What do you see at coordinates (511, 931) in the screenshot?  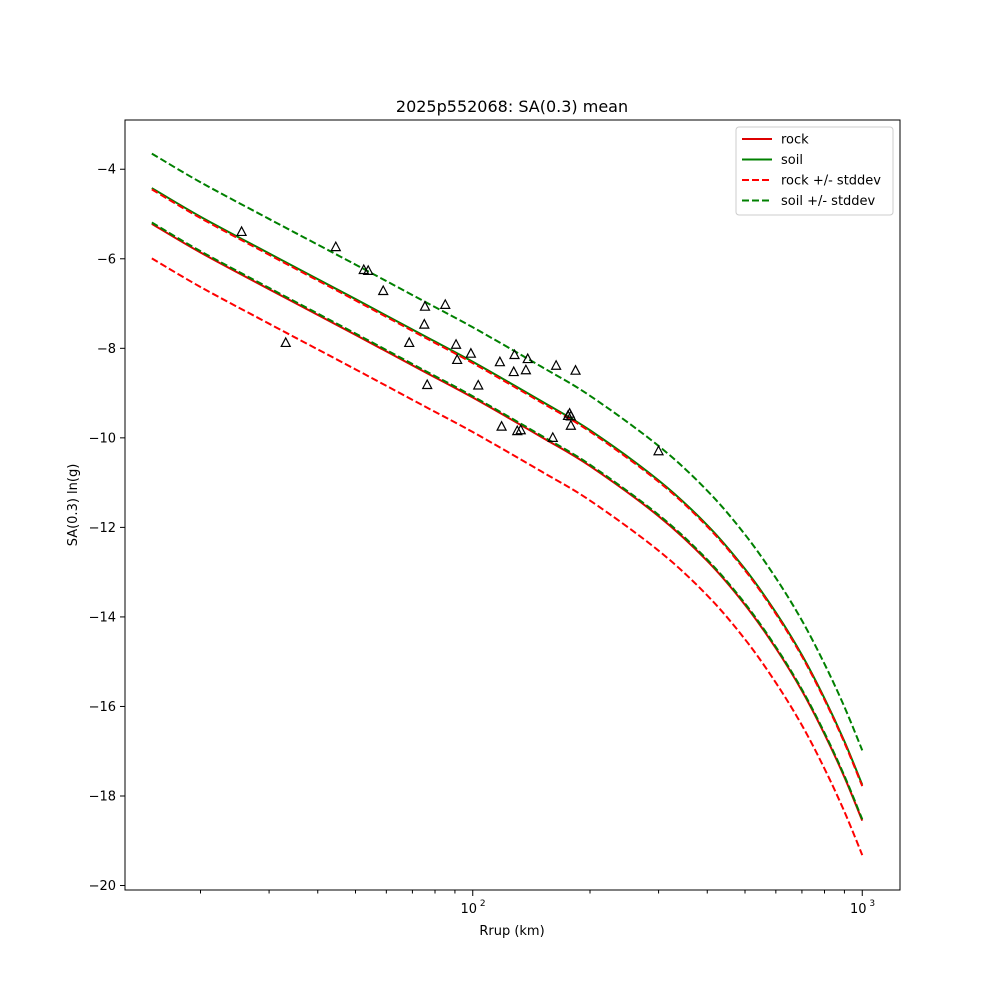 I see `x-axis-label: Rrup (km)` at bounding box center [511, 931].